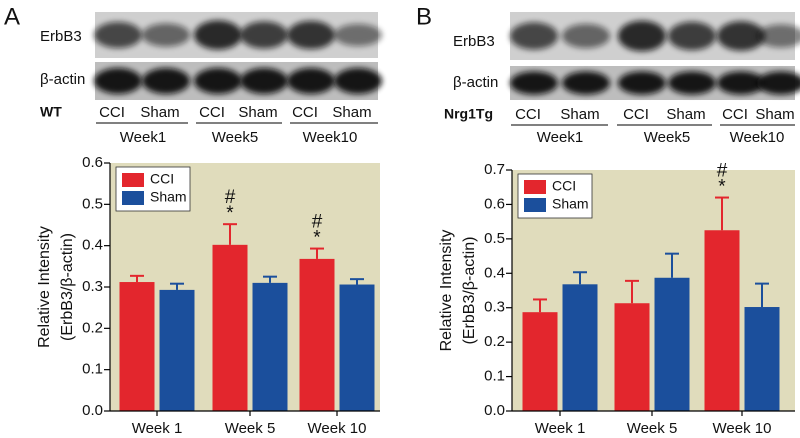 The image size is (800, 438). I want to click on panel-letter: B, so click(424, 16).